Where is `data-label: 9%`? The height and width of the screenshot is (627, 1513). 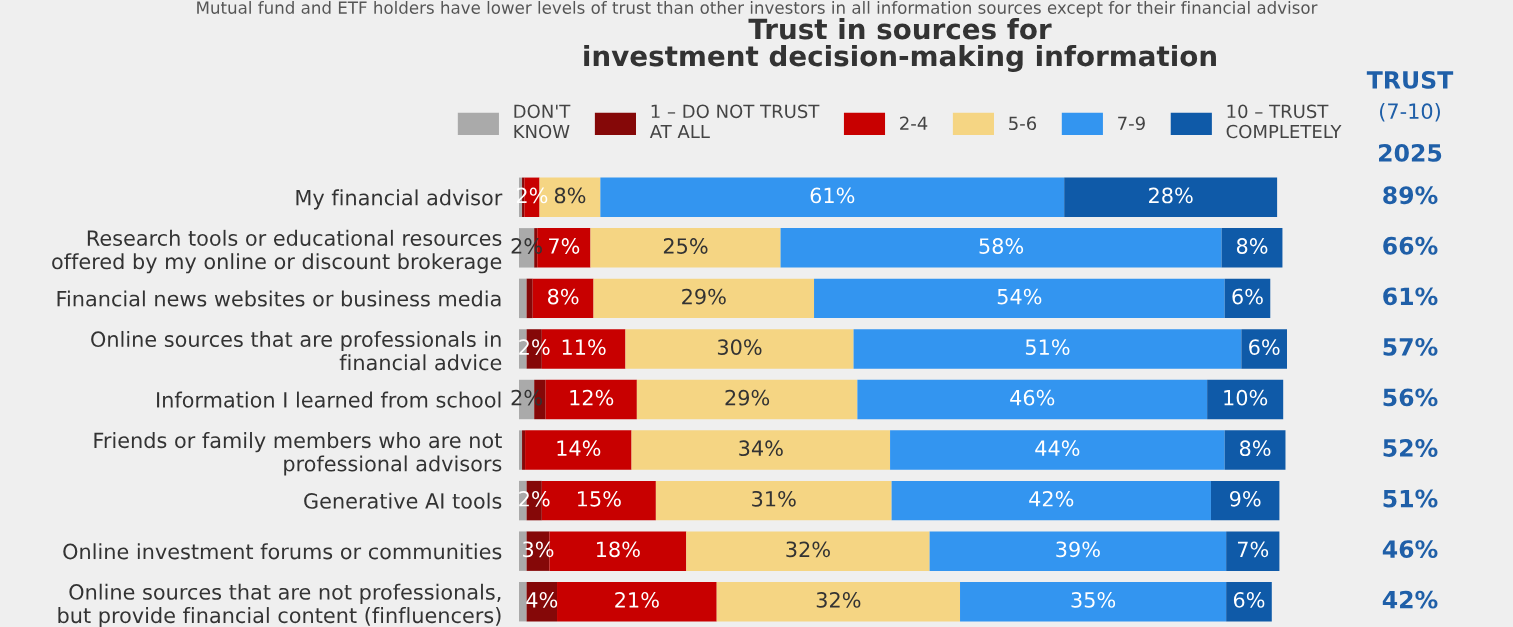
data-label: 9% is located at coordinates (1245, 498).